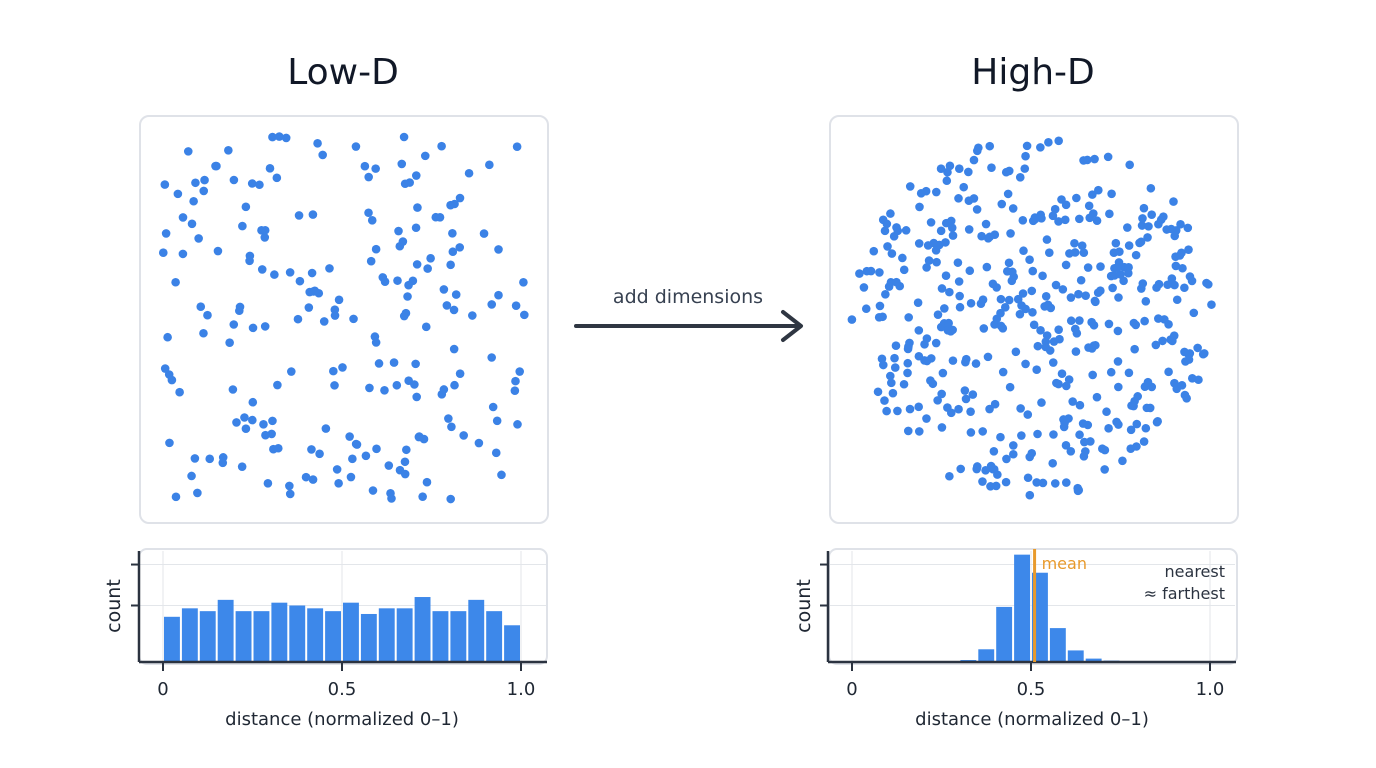 The height and width of the screenshot is (768, 1376). I want to click on high-d-scatter, so click(1031, 318).